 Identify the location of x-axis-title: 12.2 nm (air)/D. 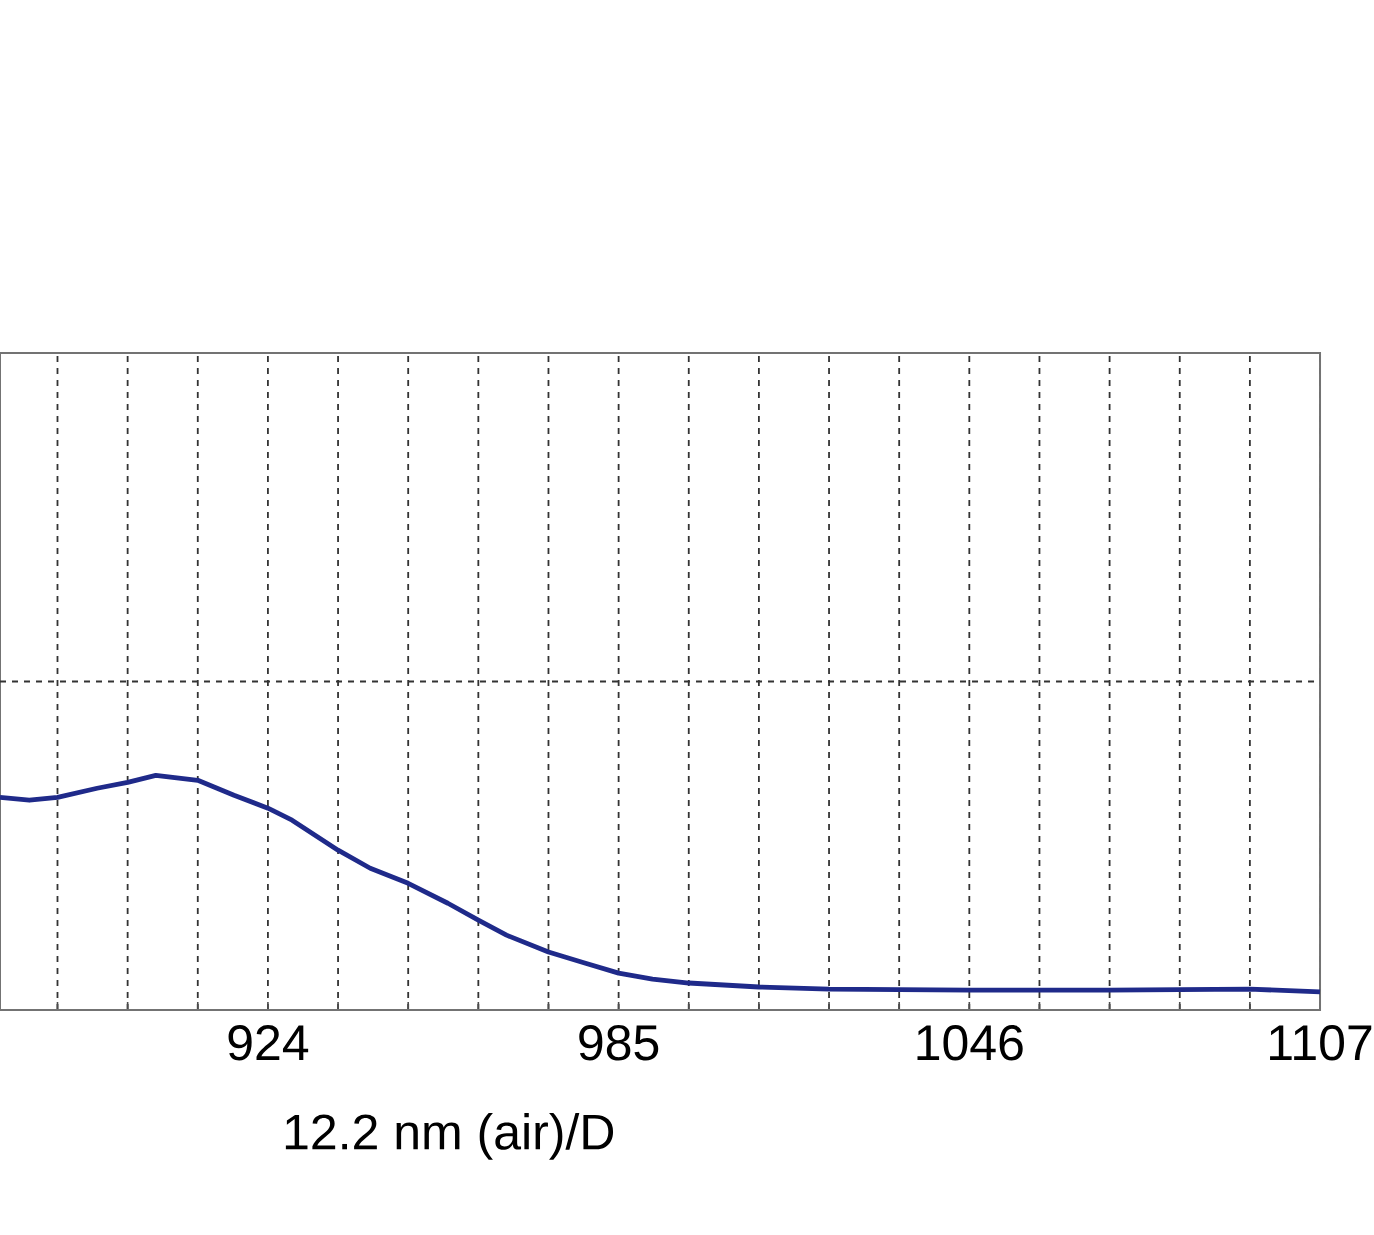
(449, 1136).